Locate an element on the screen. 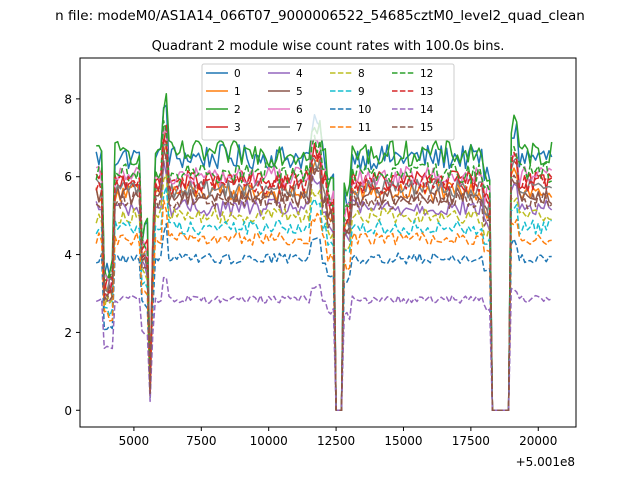 The width and height of the screenshot is (640, 480). legend-label-7: 7 is located at coordinates (299, 128).